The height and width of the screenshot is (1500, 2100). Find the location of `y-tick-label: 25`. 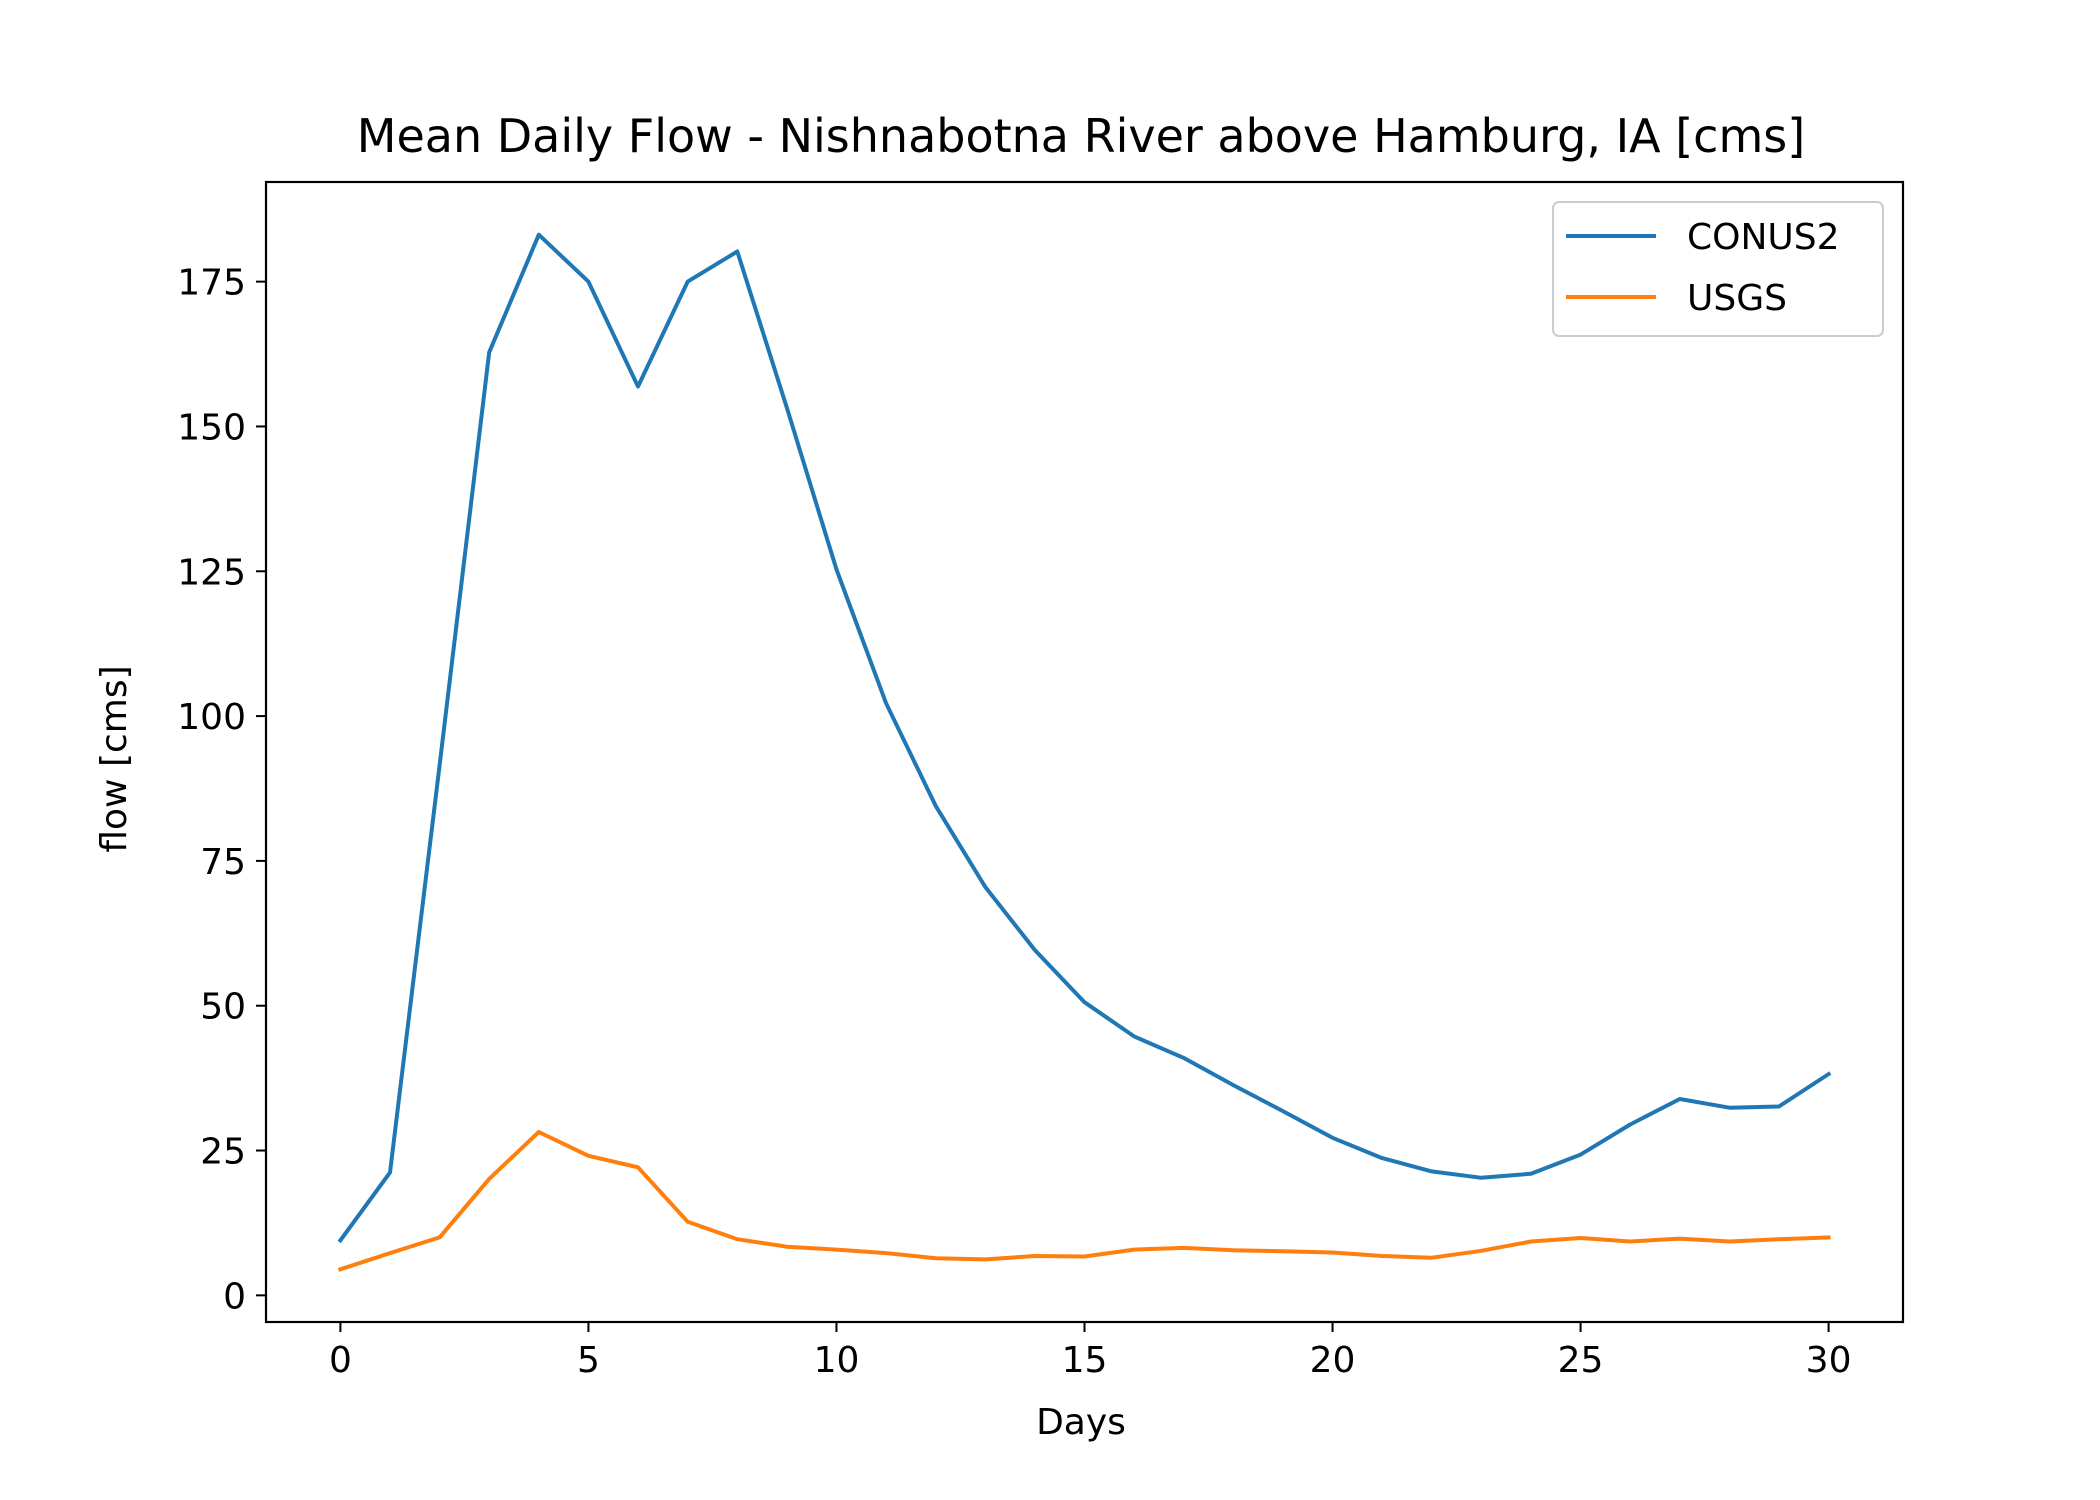

y-tick-label: 25 is located at coordinates (223, 1152).